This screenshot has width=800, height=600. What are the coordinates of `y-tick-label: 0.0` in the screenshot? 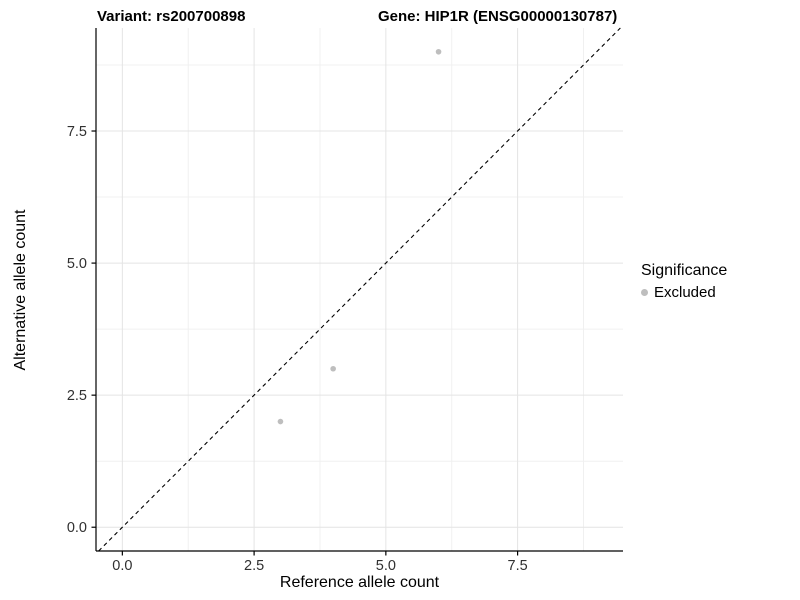 It's located at (77, 528).